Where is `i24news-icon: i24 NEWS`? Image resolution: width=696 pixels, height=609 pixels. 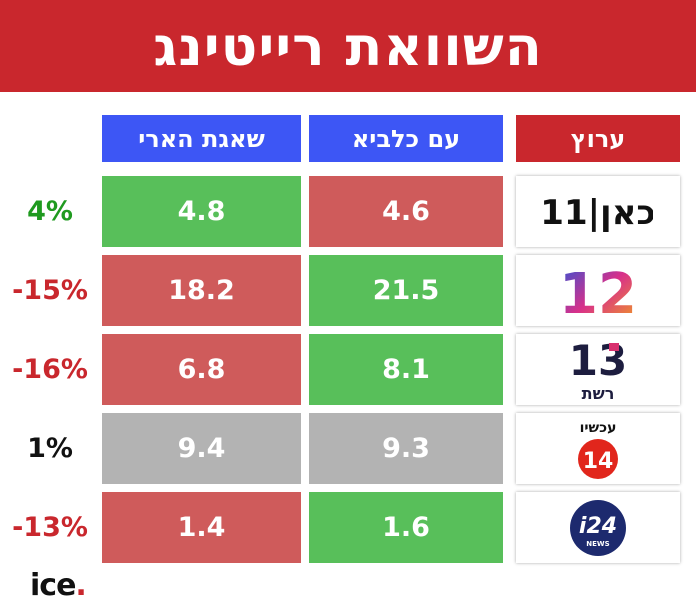
i24news-icon: i24 NEWS is located at coordinates (598, 527).